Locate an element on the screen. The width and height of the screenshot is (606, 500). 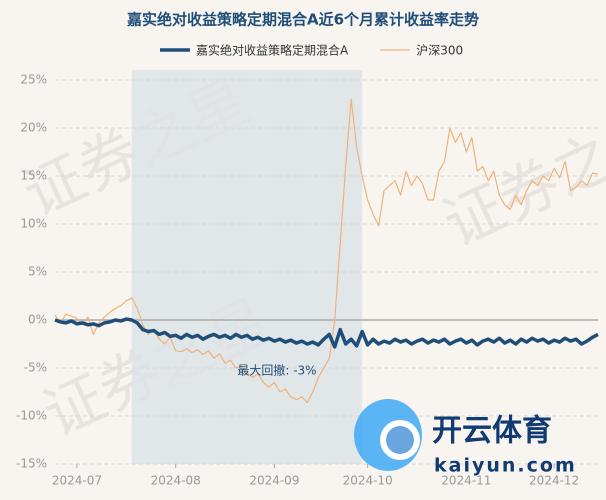
y-tick-label: 25% is located at coordinates (33, 80).